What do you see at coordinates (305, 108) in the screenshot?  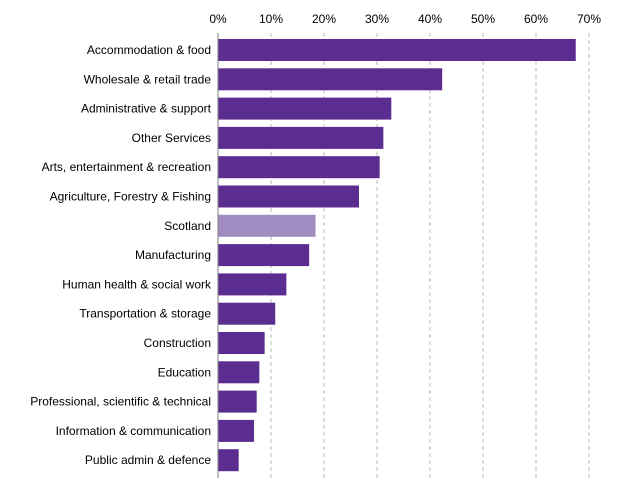 I see `bar-administrative-support` at bounding box center [305, 108].